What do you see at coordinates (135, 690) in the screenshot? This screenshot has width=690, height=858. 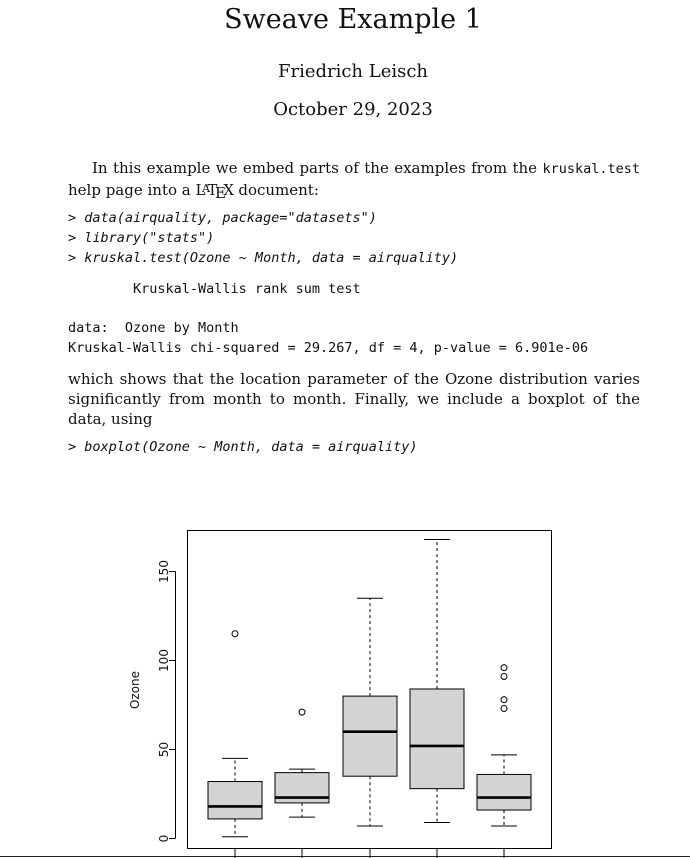 I see `y-axis-label: Ozone` at bounding box center [135, 690].